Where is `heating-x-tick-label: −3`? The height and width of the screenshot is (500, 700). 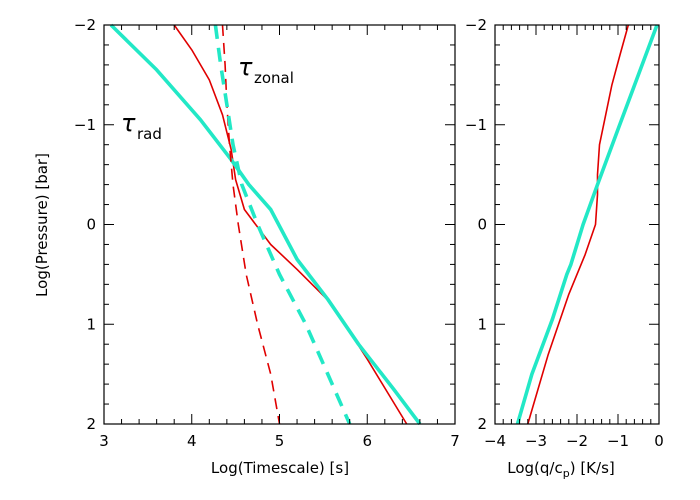 heating-x-tick-label: −3 is located at coordinates (536, 441).